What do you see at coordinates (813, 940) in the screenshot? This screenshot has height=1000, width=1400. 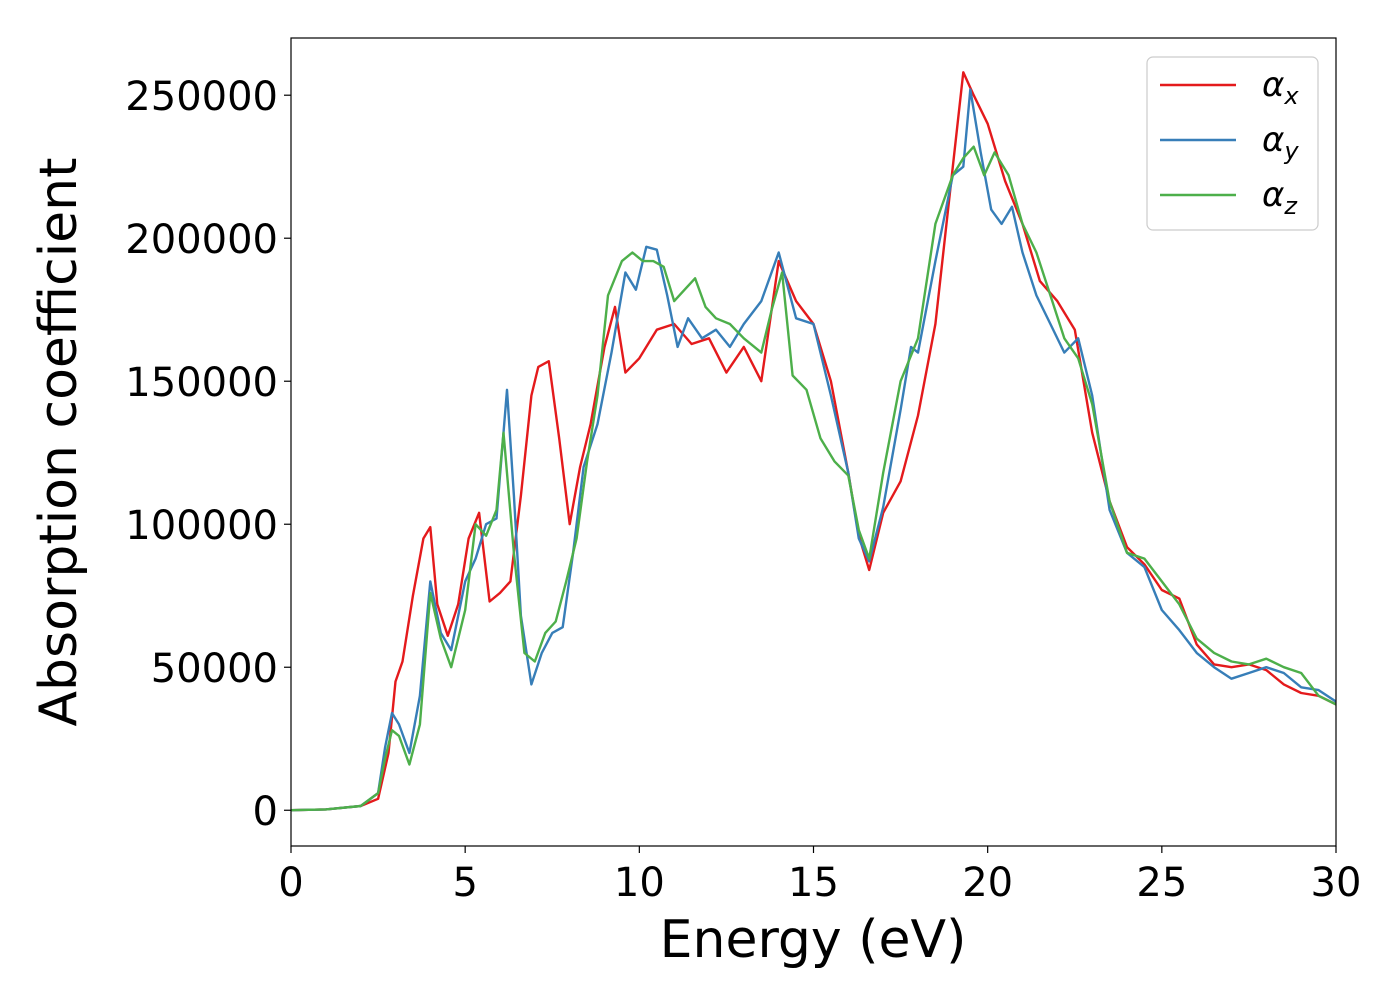 I see `x-axis-label: Energy (eV)` at bounding box center [813, 940].